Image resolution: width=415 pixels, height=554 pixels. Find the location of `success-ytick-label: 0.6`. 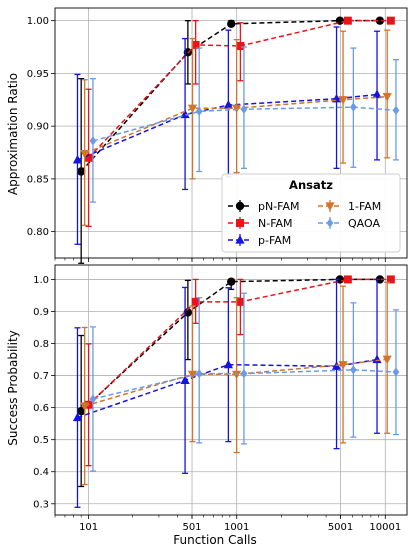

success-ytick-label: 0.6 is located at coordinates (41, 408).